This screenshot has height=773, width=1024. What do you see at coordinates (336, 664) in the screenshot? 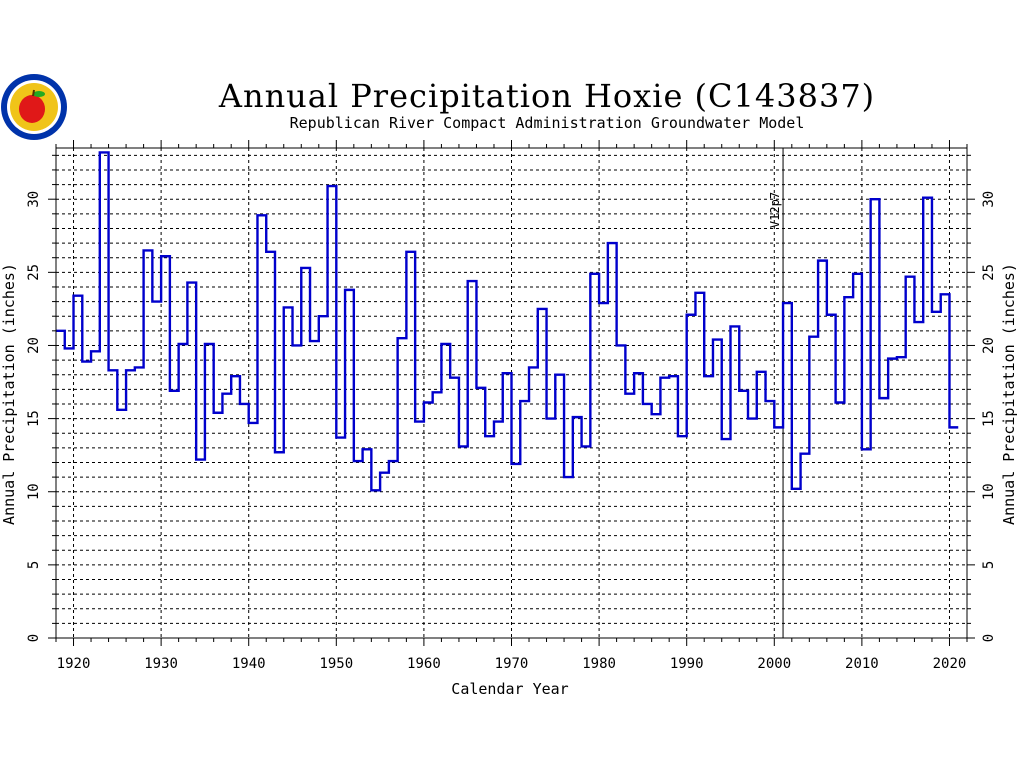
I see `x-tick-label: 1950` at bounding box center [336, 664].